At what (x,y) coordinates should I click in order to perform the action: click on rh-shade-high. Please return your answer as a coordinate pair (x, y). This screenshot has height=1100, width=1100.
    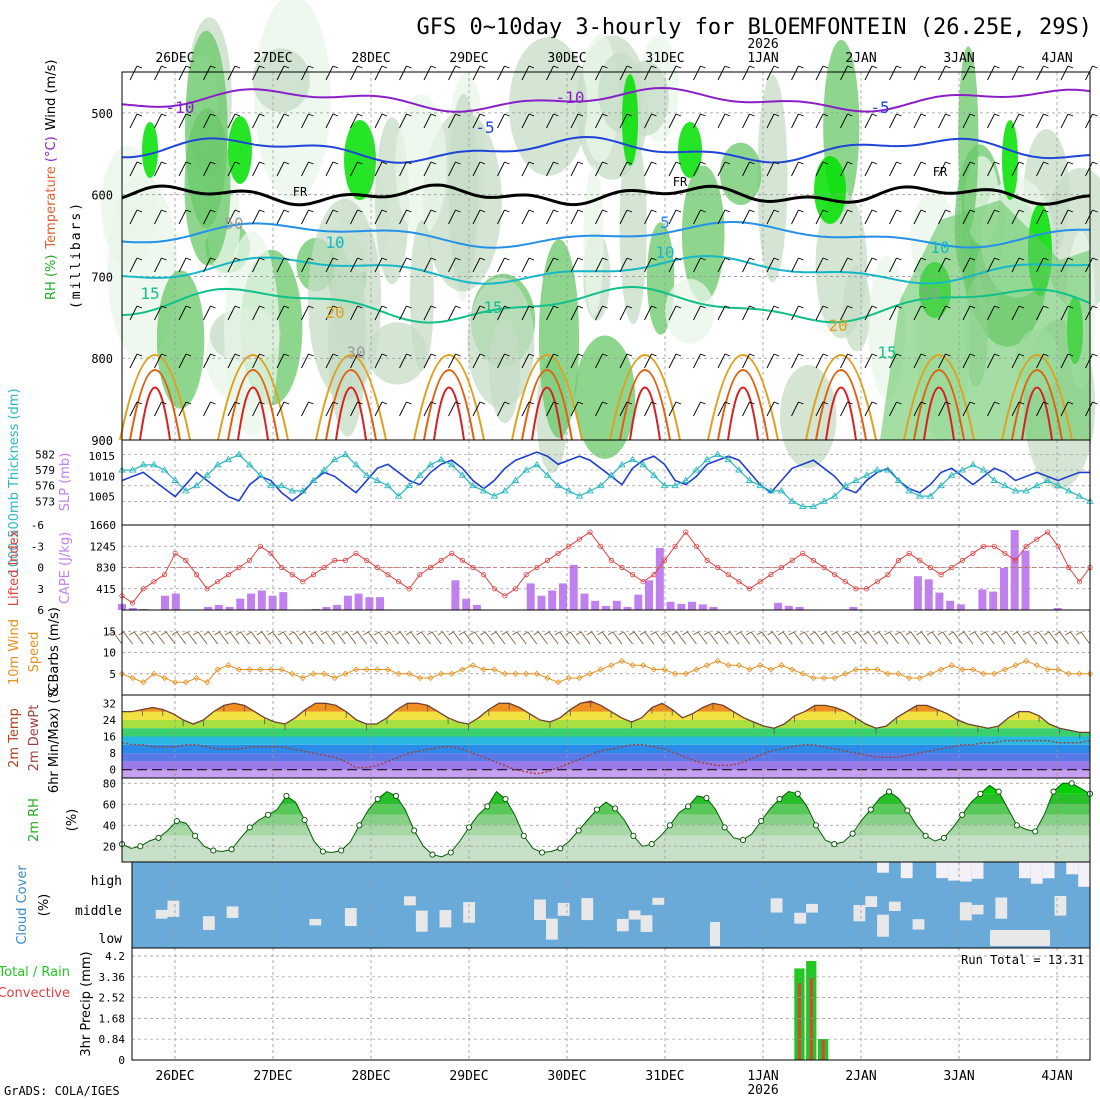
    Looking at the image, I should click on (690, 150).